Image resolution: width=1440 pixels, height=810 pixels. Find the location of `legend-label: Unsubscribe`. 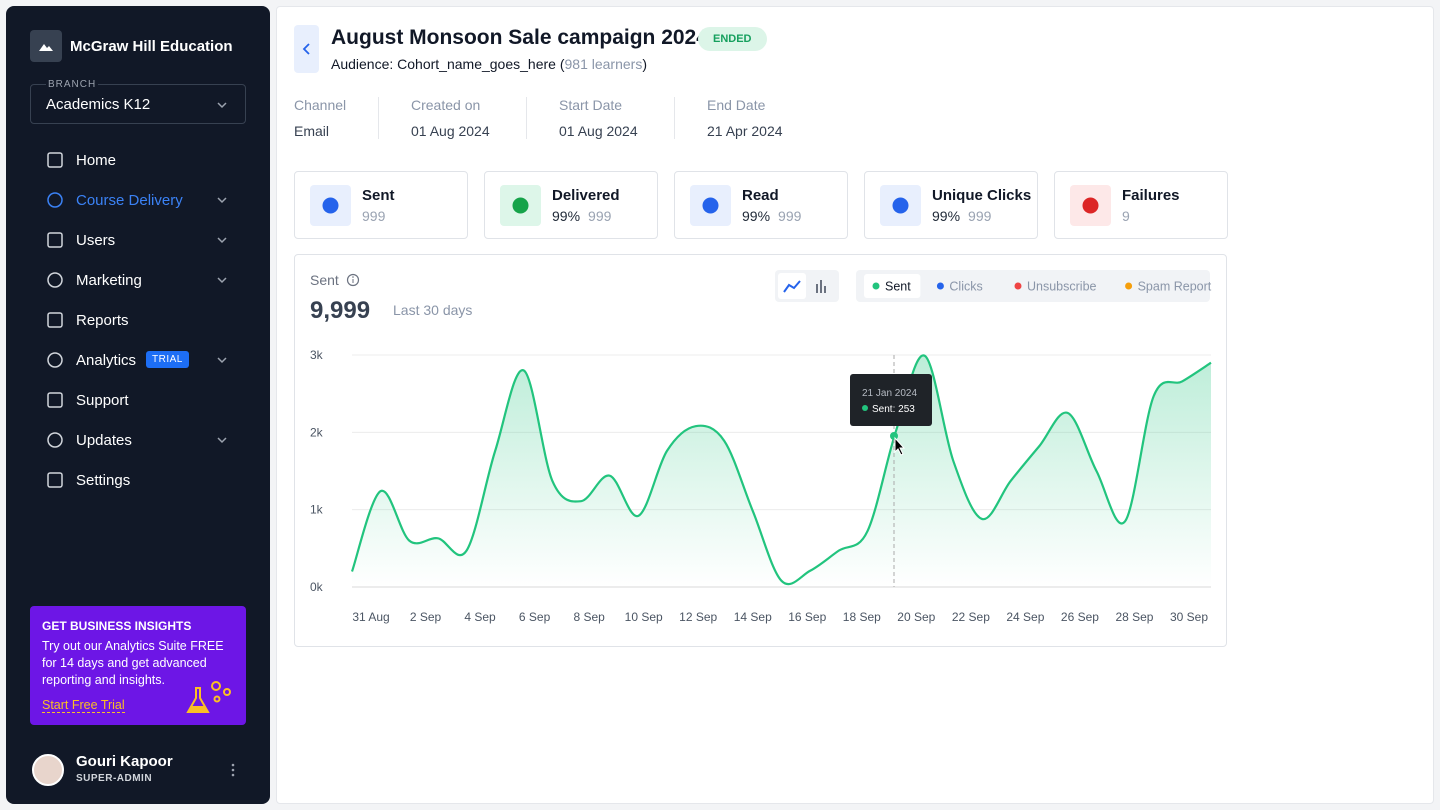

legend-label: Unsubscribe is located at coordinates (1062, 287).